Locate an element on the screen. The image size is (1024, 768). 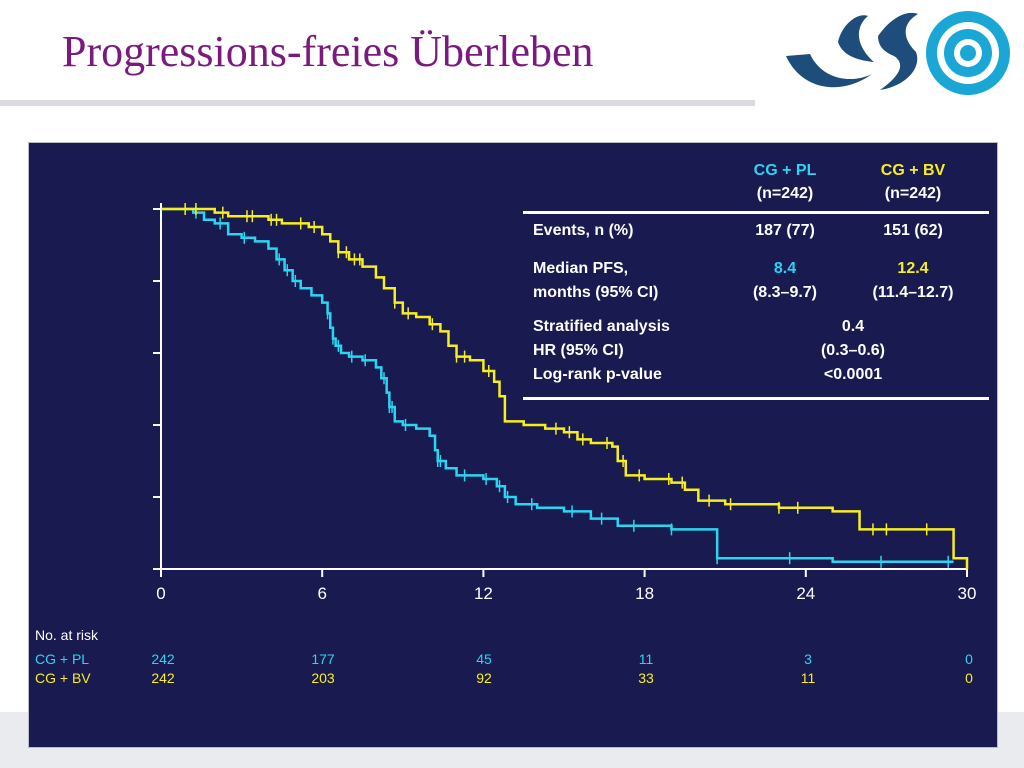
risk-bv-0: 242 is located at coordinates (163, 678).